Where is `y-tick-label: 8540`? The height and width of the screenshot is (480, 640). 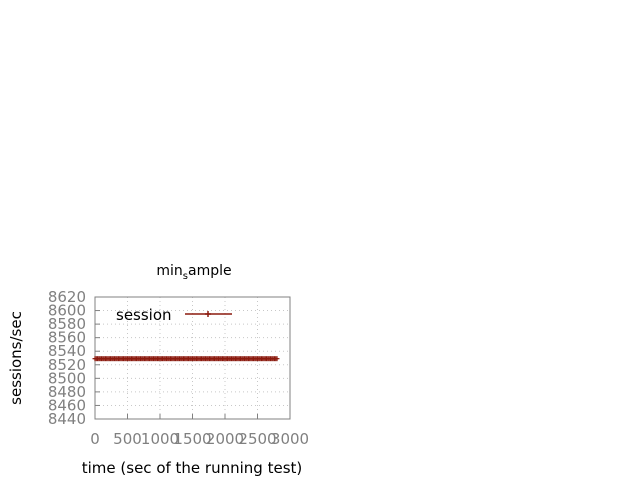
y-tick-label: 8540 is located at coordinates (67, 351).